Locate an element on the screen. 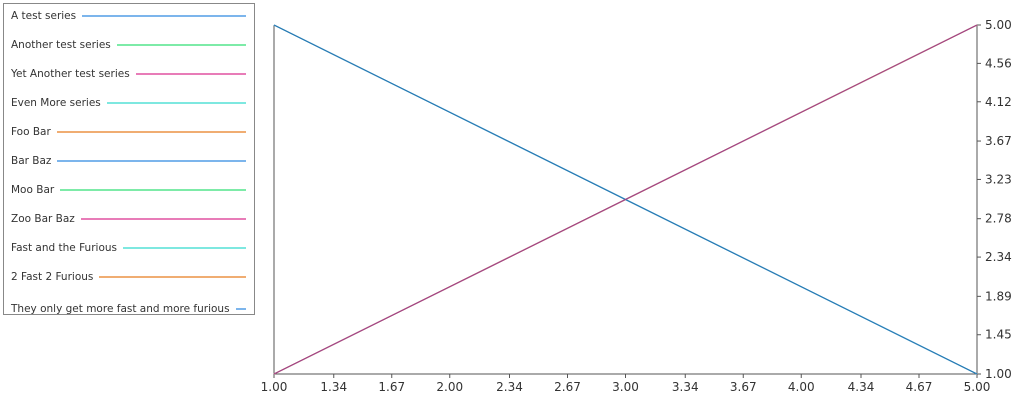 Image resolution: width=1024 pixels, height=400 pixels. y-tick-label: 4.12 is located at coordinates (998, 102).